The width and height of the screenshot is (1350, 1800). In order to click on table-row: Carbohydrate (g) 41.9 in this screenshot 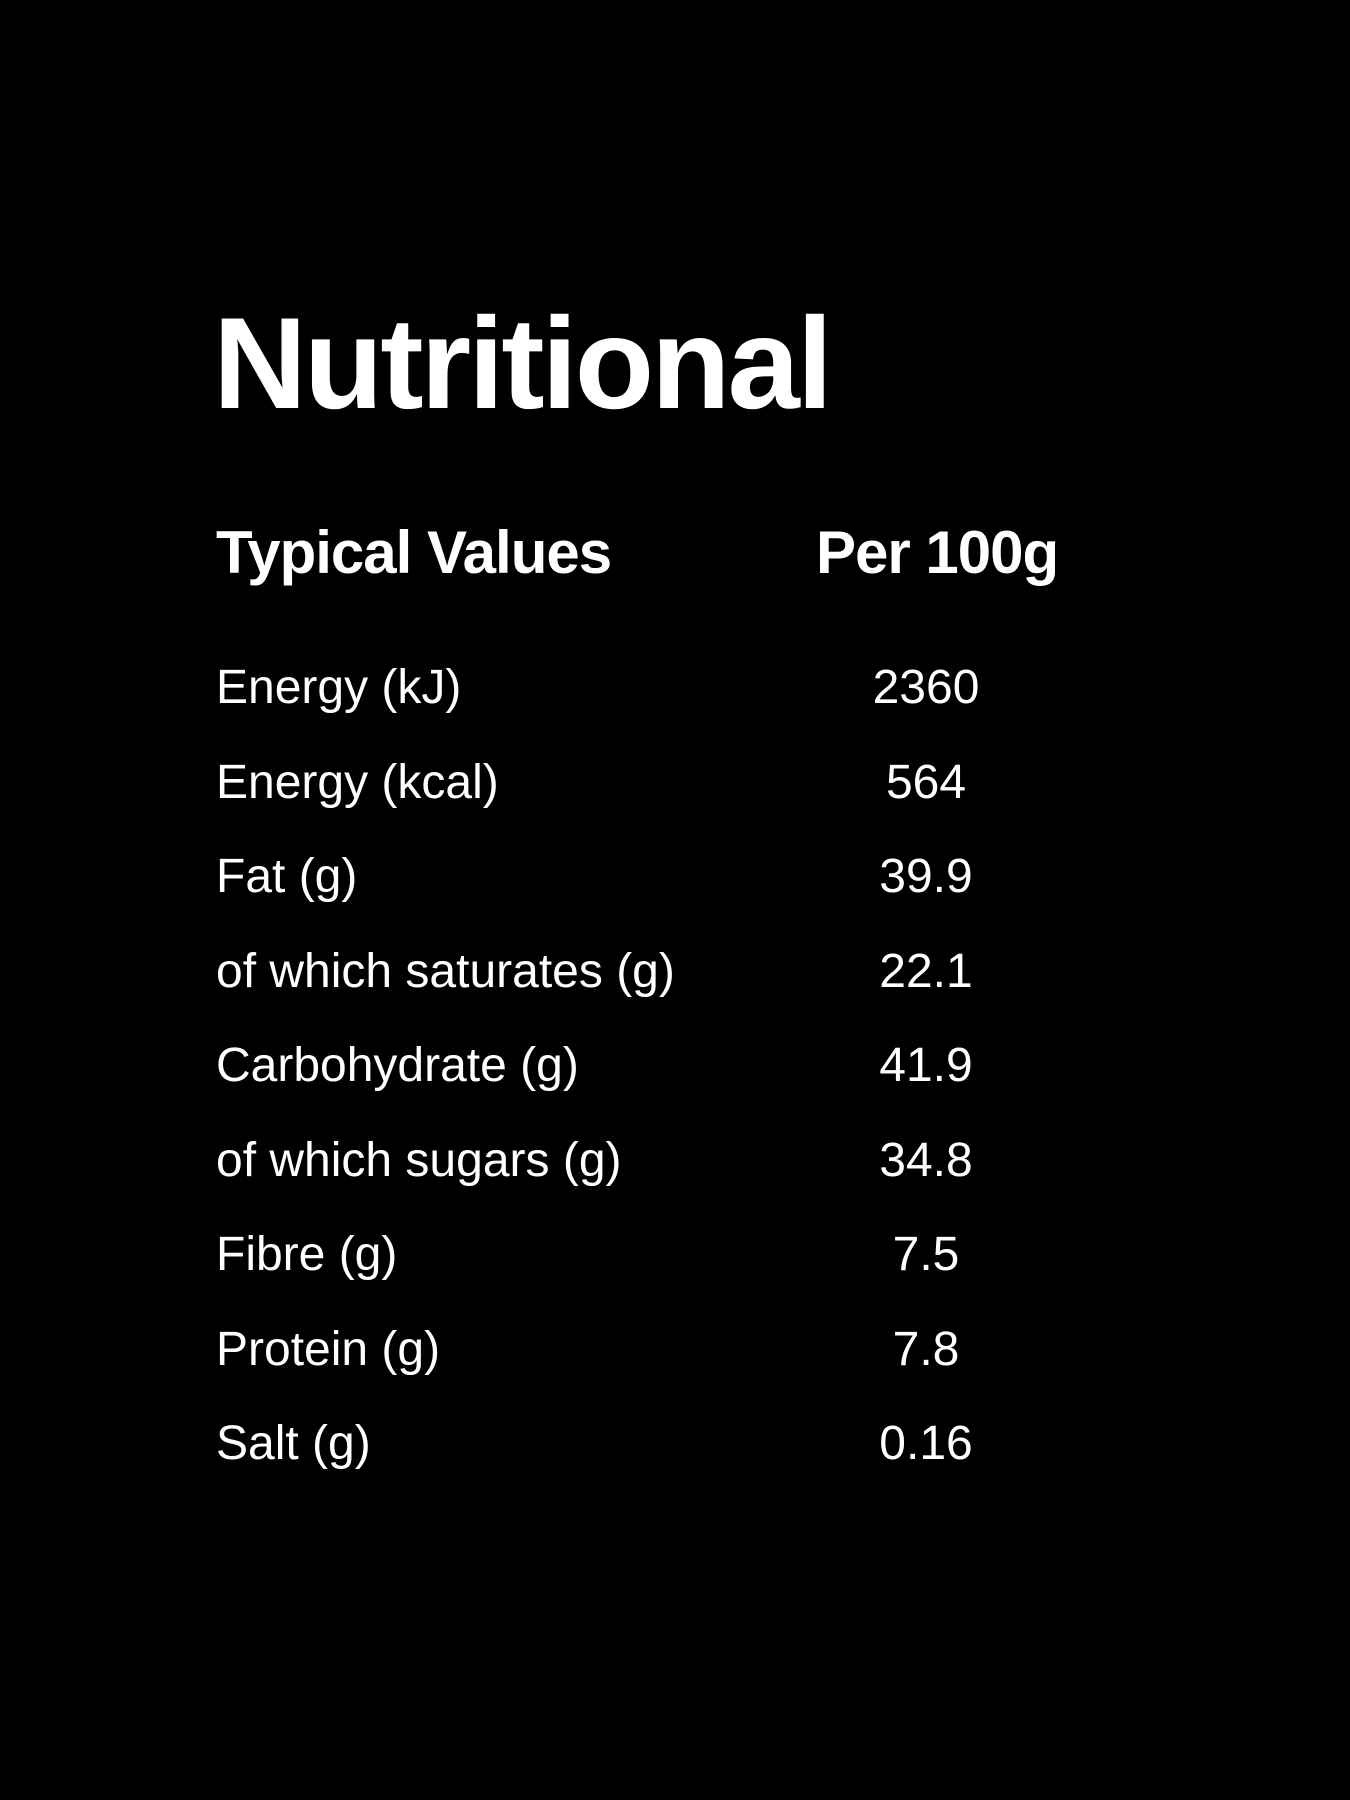, I will do `click(666, 1083)`.